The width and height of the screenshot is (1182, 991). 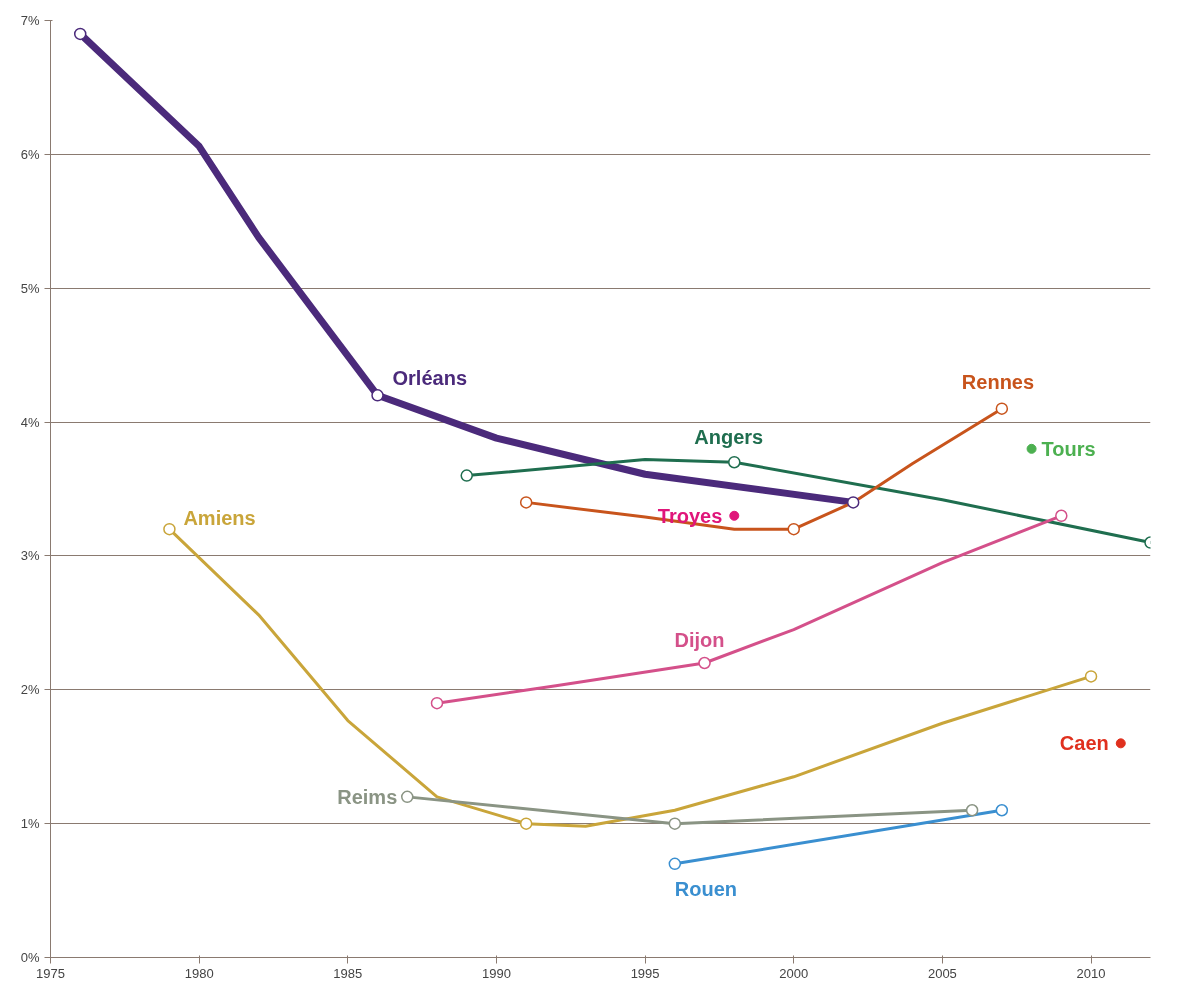 I want to click on y-tick-label: 3%, so click(x=30, y=556).